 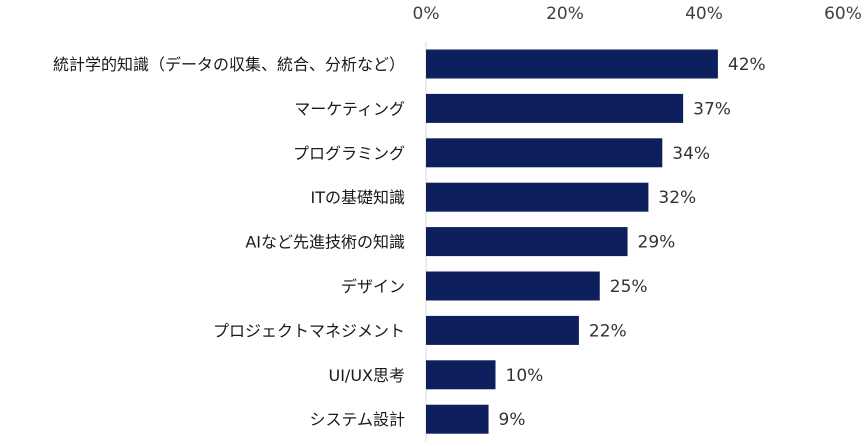 I want to click on category-label: UI/UX思考, so click(x=367, y=375).